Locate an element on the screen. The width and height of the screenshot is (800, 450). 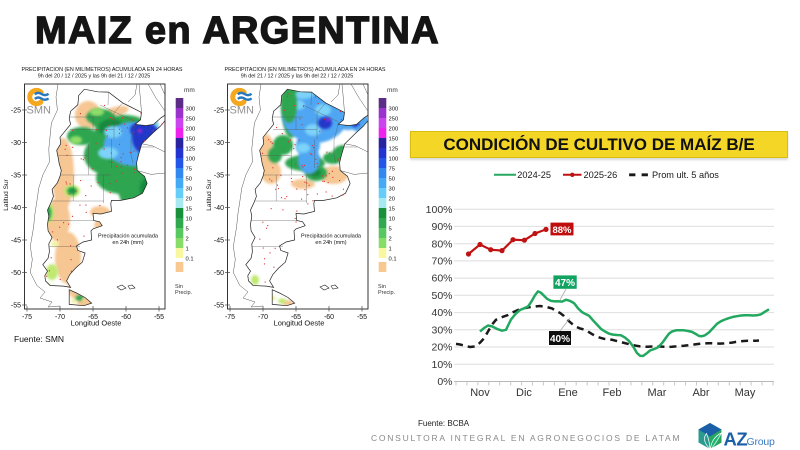
svg-text: 90% is located at coordinates (441, 227).